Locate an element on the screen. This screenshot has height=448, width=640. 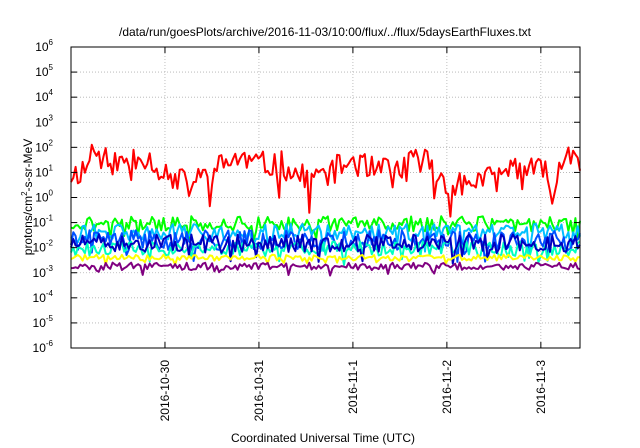
y-tick-label: 10⁻⁶ is located at coordinates (43, 347).